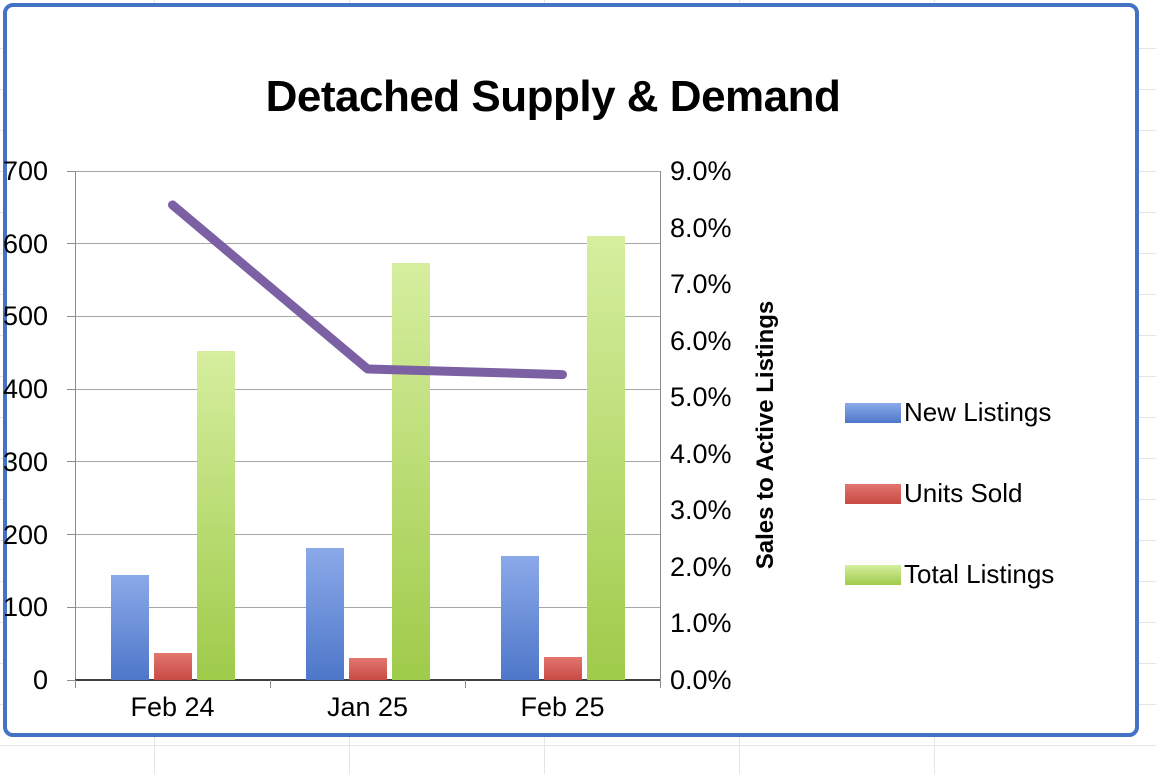 This screenshot has height=774, width=1156. Describe the element at coordinates (367, 290) in the screenshot. I see `line-series-sales-to-active-listings` at that location.